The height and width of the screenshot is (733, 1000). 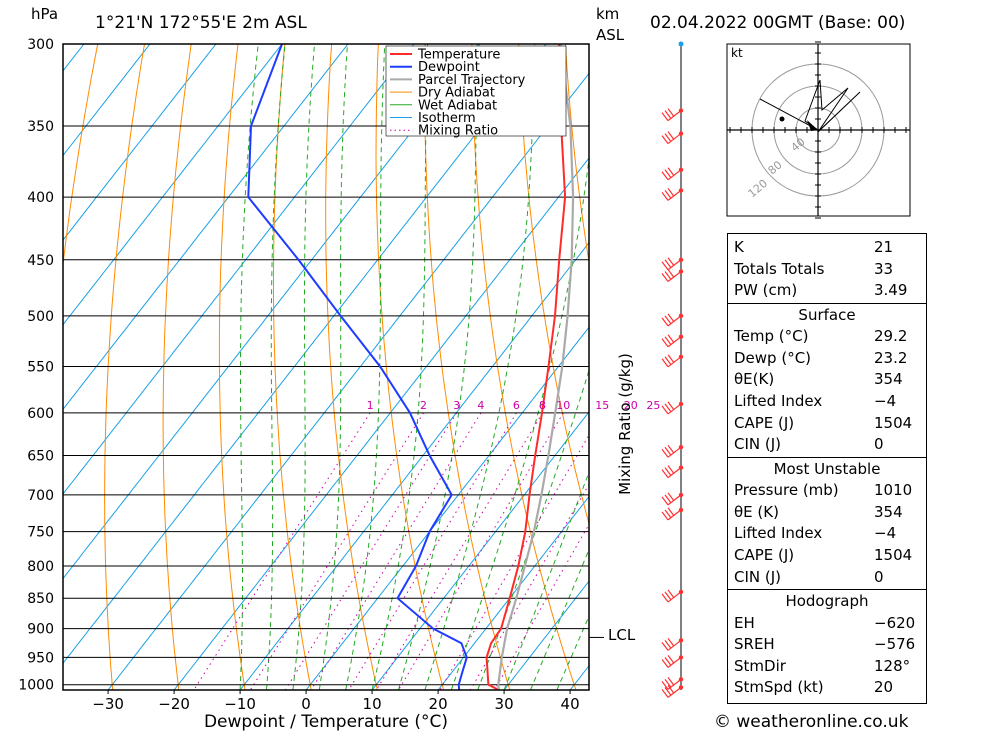 What do you see at coordinates (895, 622) in the screenshot?
I see `index-value: −620` at bounding box center [895, 622].